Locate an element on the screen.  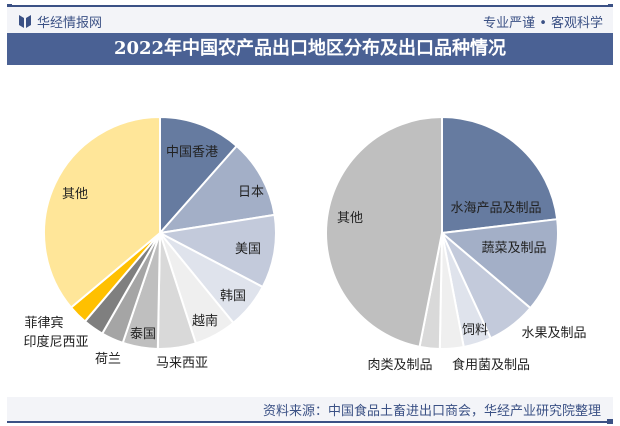
slice-label: 越南 is located at coordinates (205, 321).